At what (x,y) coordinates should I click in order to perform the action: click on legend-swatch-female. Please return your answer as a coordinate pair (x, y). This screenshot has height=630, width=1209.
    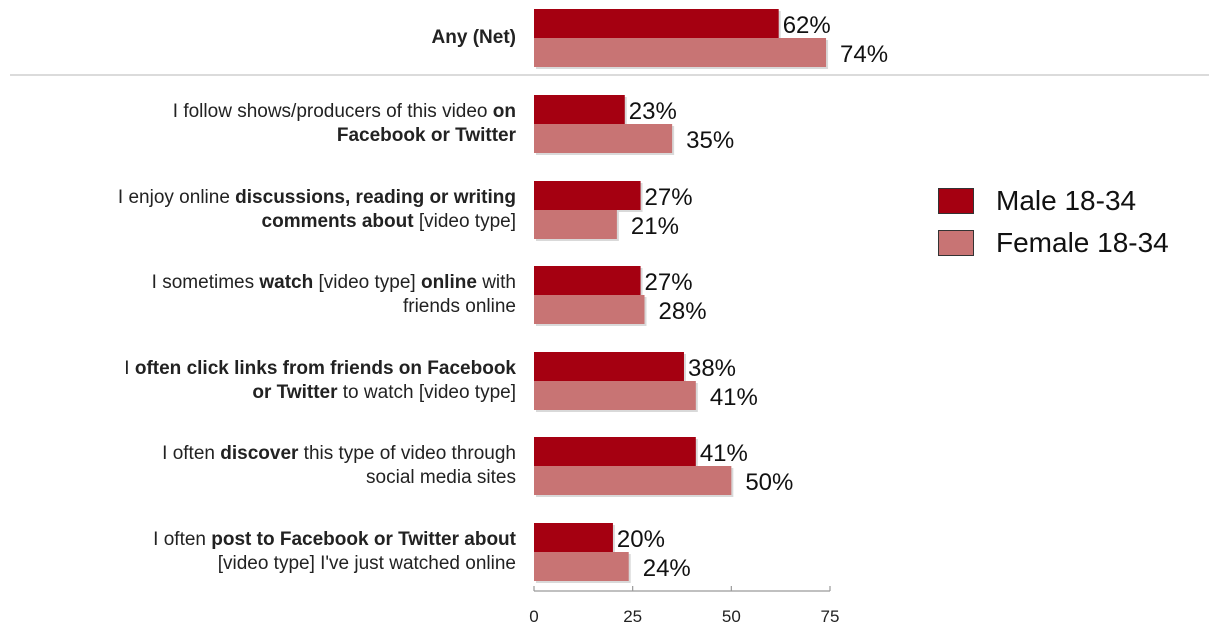
    Looking at the image, I should click on (956, 243).